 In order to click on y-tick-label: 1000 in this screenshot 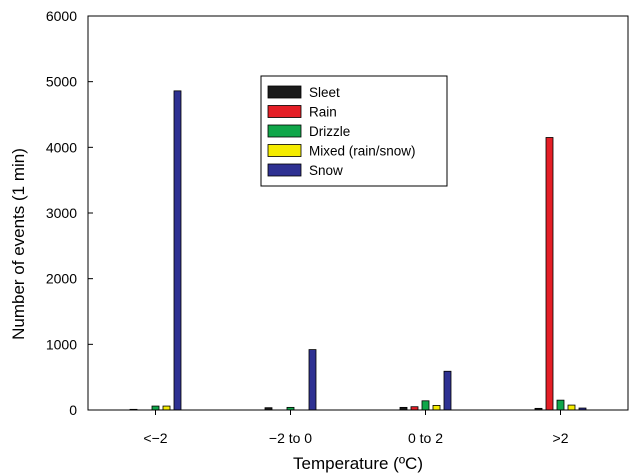, I will do `click(61, 344)`.